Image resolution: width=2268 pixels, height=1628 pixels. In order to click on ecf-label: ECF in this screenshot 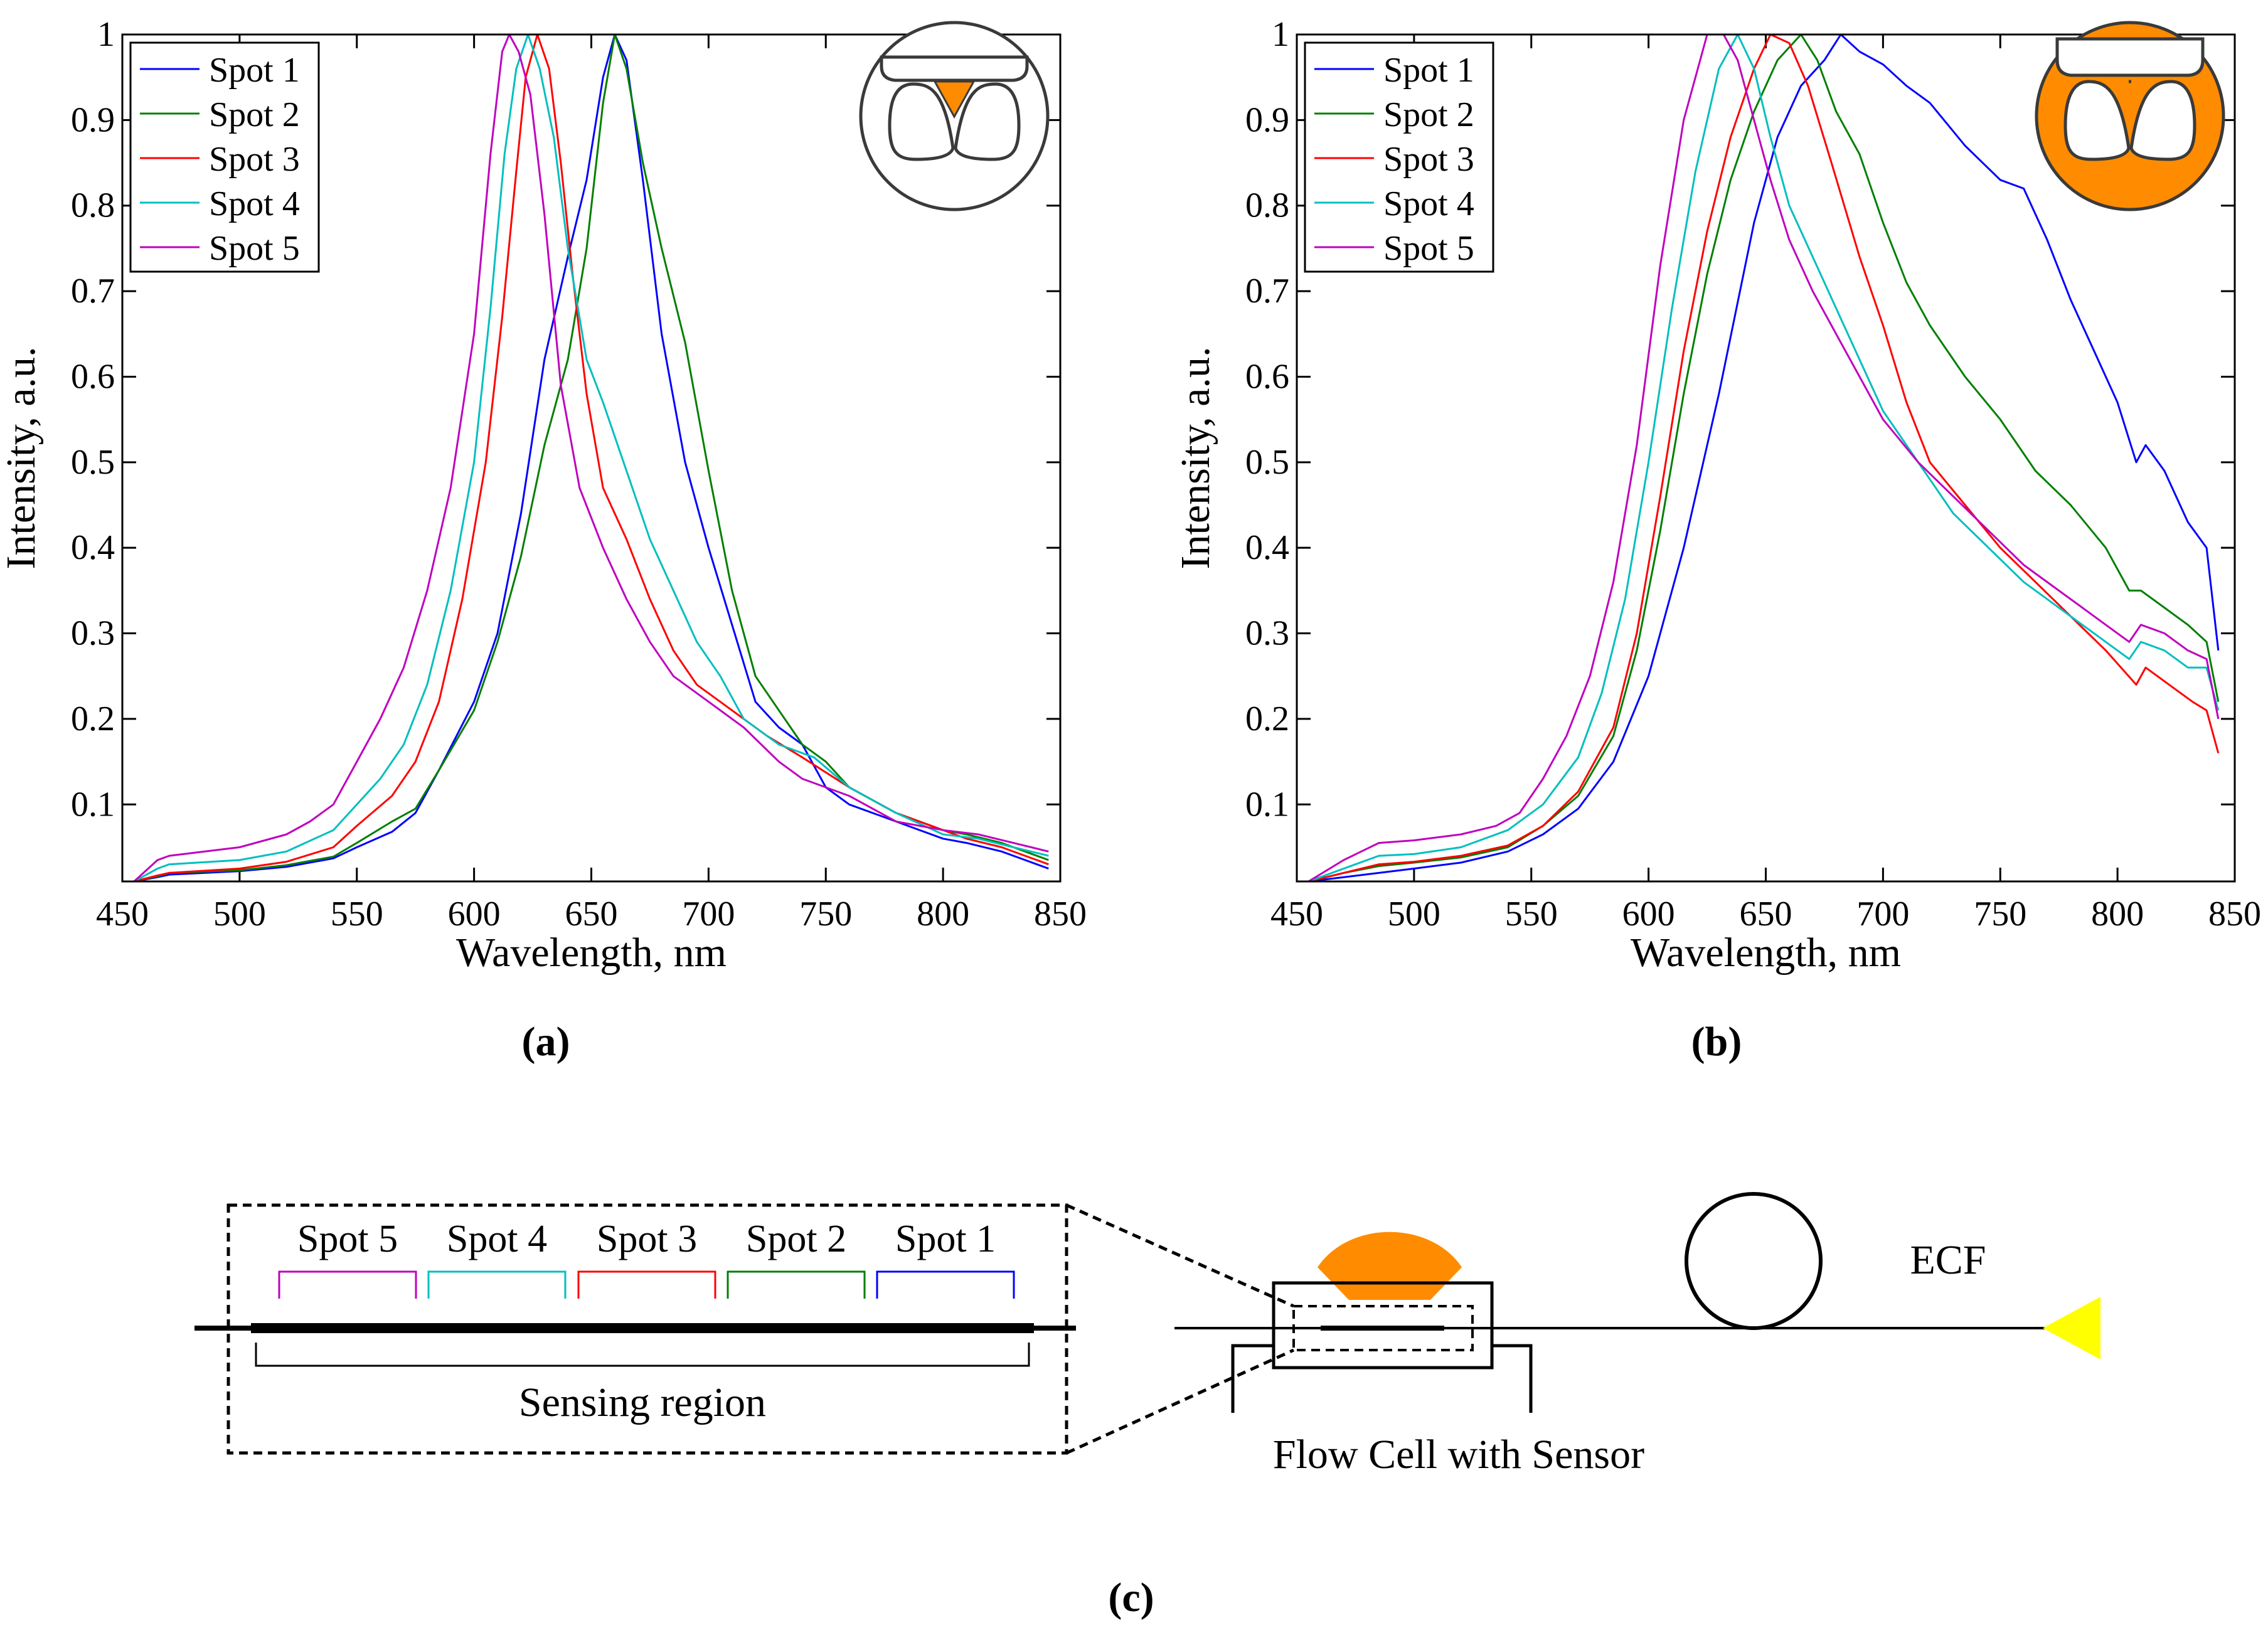, I will do `click(1948, 1260)`.